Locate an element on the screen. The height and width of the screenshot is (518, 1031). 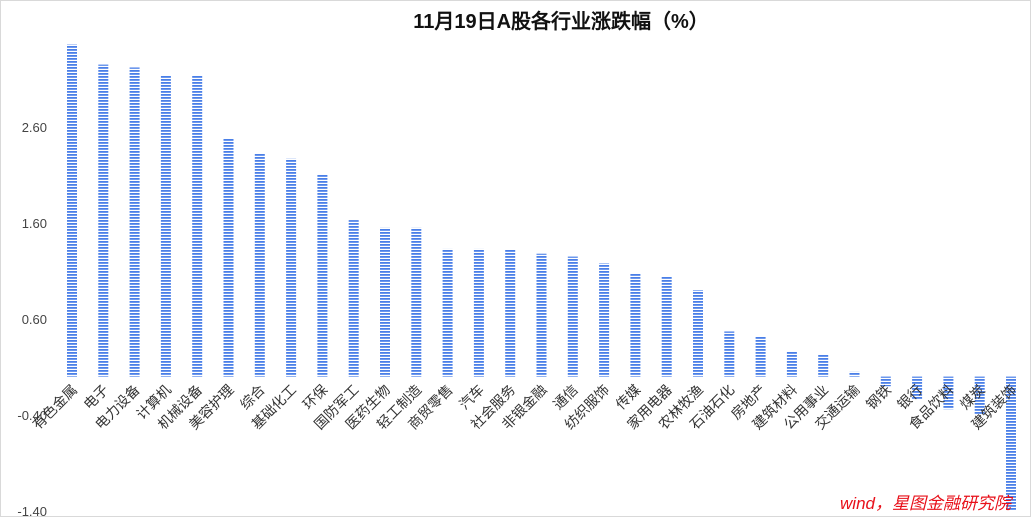
y-axis: 2.60 1.60 0.60 -0.40 -1.40 is located at coordinates (32, 319).